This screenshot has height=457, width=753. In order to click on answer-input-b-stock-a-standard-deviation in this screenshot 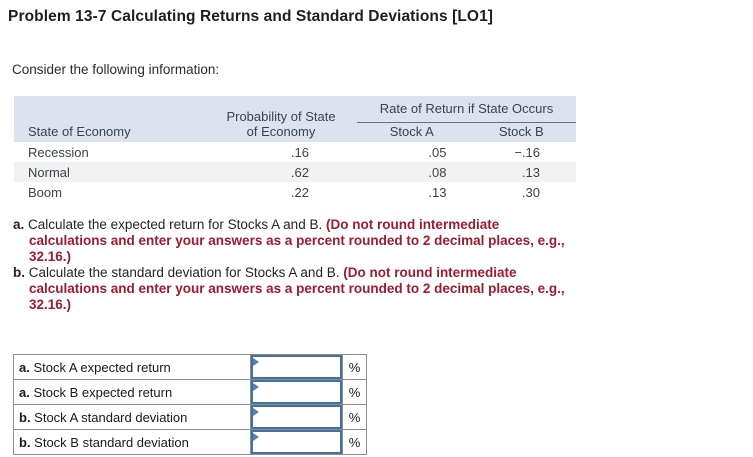, I will do `click(296, 417)`.